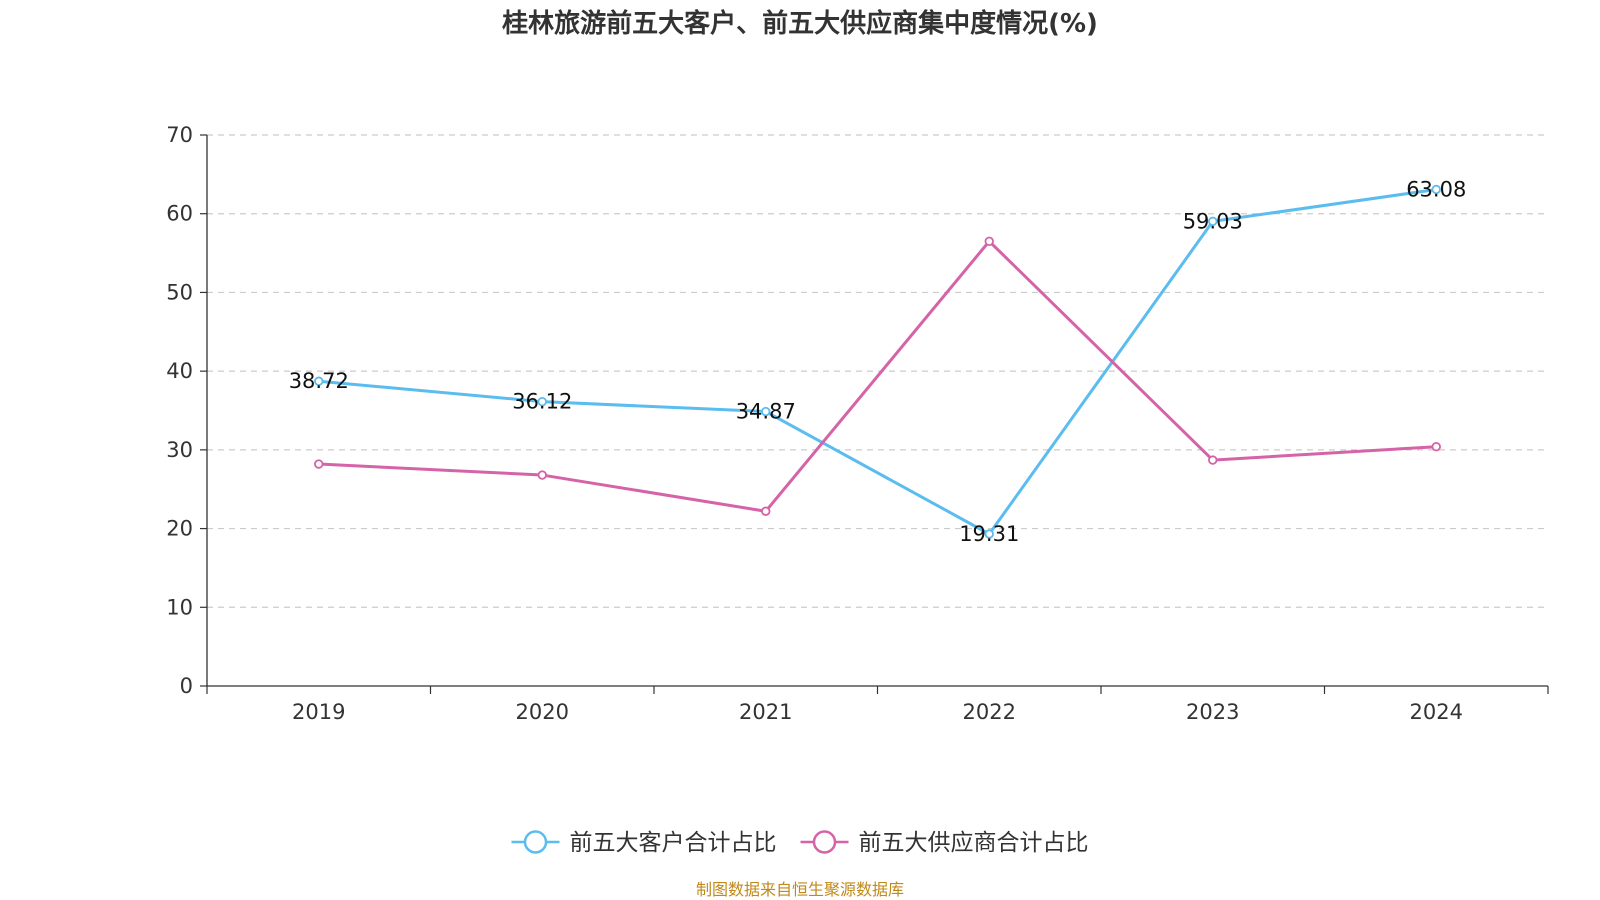 Image resolution: width=1600 pixels, height=900 pixels. What do you see at coordinates (179, 292) in the screenshot?
I see `y-tick-label: 50` at bounding box center [179, 292].